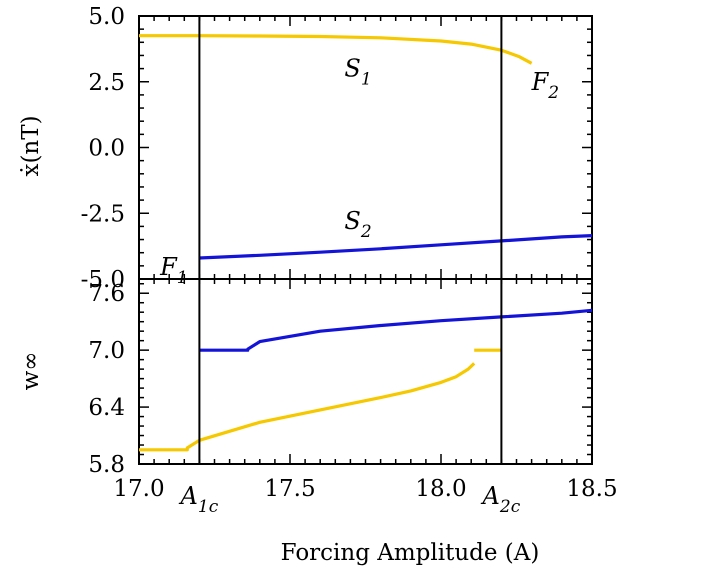  What do you see at coordinates (31, 371) in the screenshot?
I see `y-axis-title-bottom: w∞` at bounding box center [31, 371].